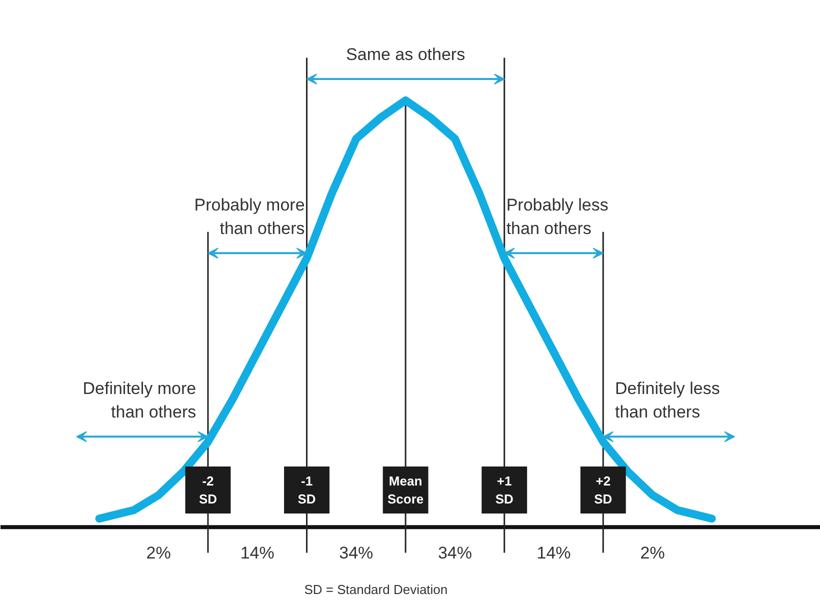 This screenshot has height=612, width=820. What do you see at coordinates (307, 490) in the screenshot?
I see `x-tick-label: -1 SD` at bounding box center [307, 490].